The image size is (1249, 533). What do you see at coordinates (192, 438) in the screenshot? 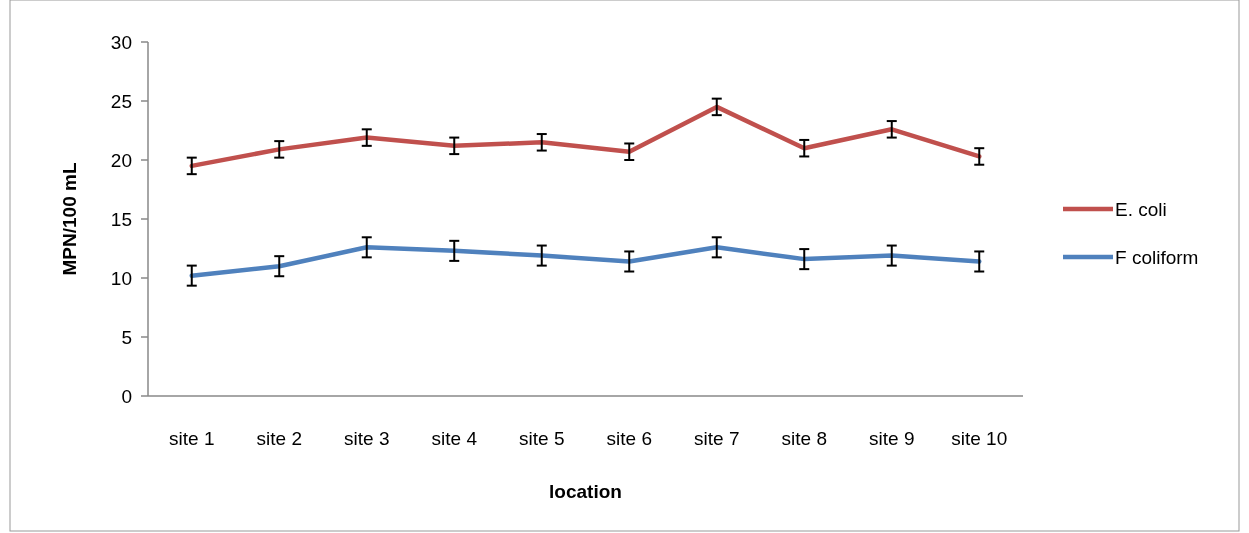
I see `x-tick-label: site 1` at bounding box center [192, 438].